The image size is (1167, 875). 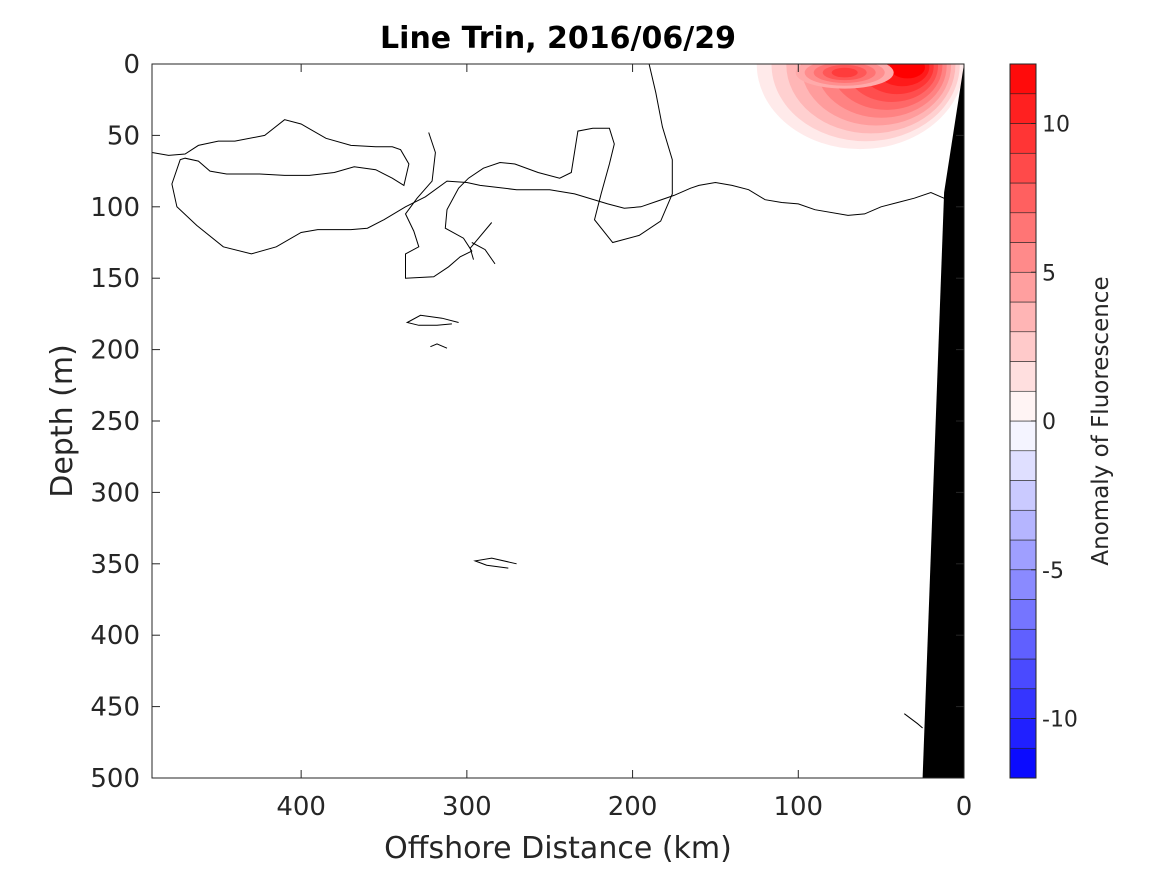 I want to click on x-tick-label: 100, so click(x=798, y=807).